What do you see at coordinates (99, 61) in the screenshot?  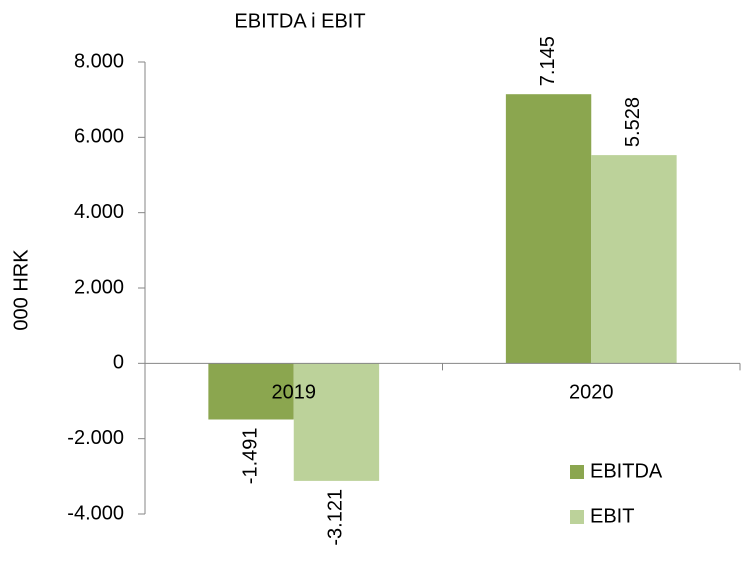 I see `y-tick-label: 8.000` at bounding box center [99, 61].